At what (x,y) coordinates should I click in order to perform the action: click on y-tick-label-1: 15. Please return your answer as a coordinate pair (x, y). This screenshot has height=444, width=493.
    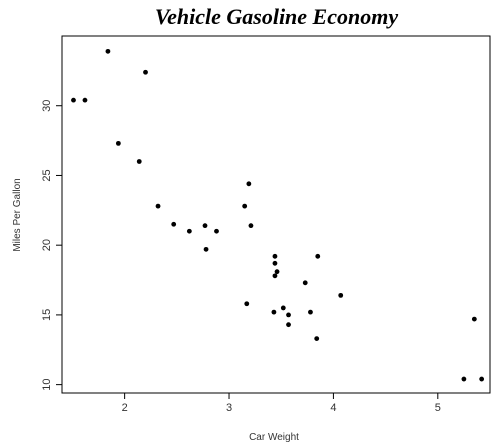
    Looking at the image, I should click on (47, 315).